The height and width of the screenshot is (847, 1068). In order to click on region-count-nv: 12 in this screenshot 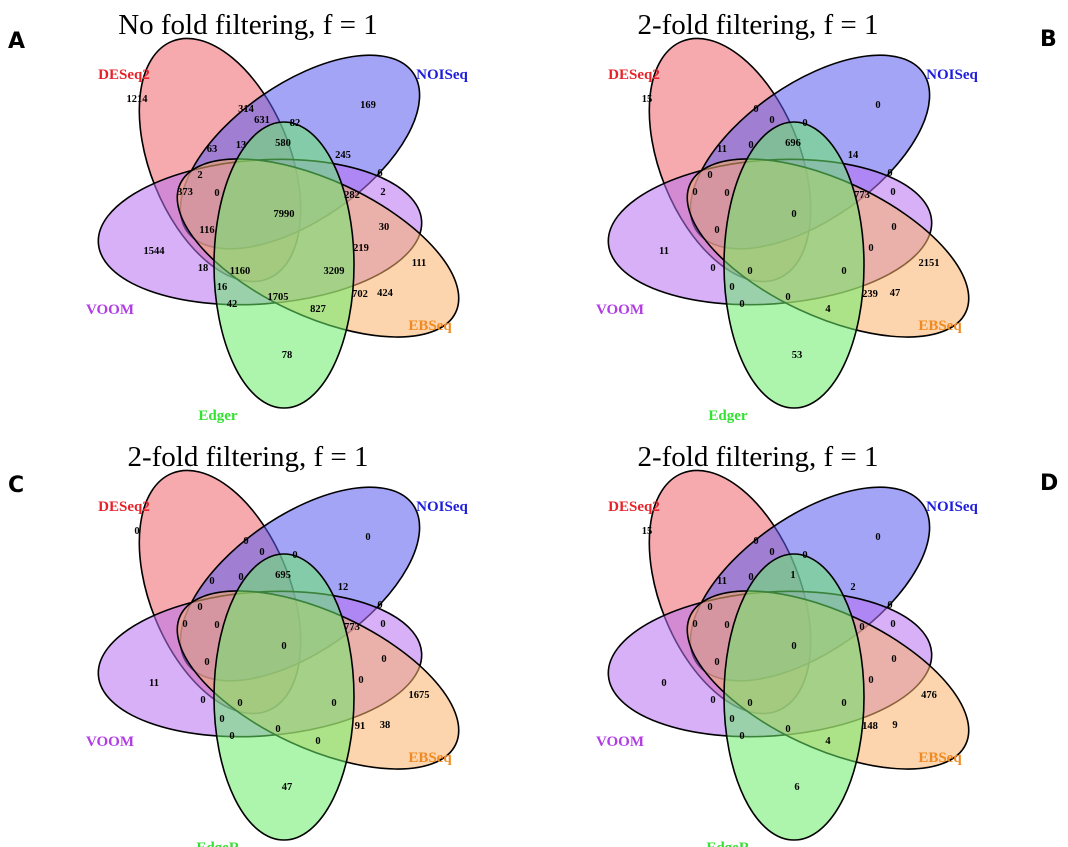, I will do `click(343, 587)`.